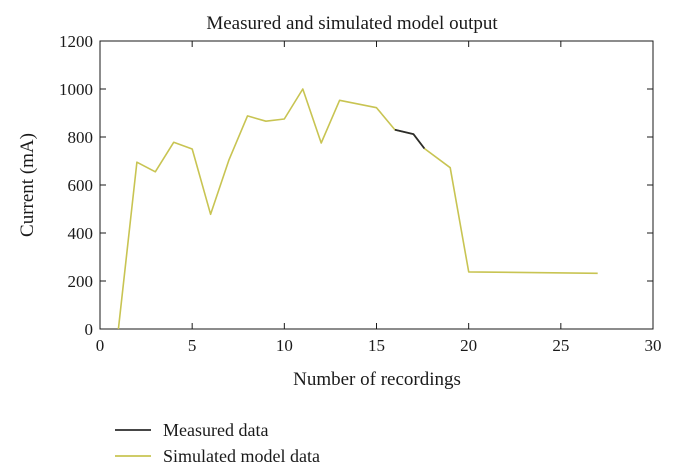  I want to click on chart-title: Measured and simulated model output, so click(352, 23).